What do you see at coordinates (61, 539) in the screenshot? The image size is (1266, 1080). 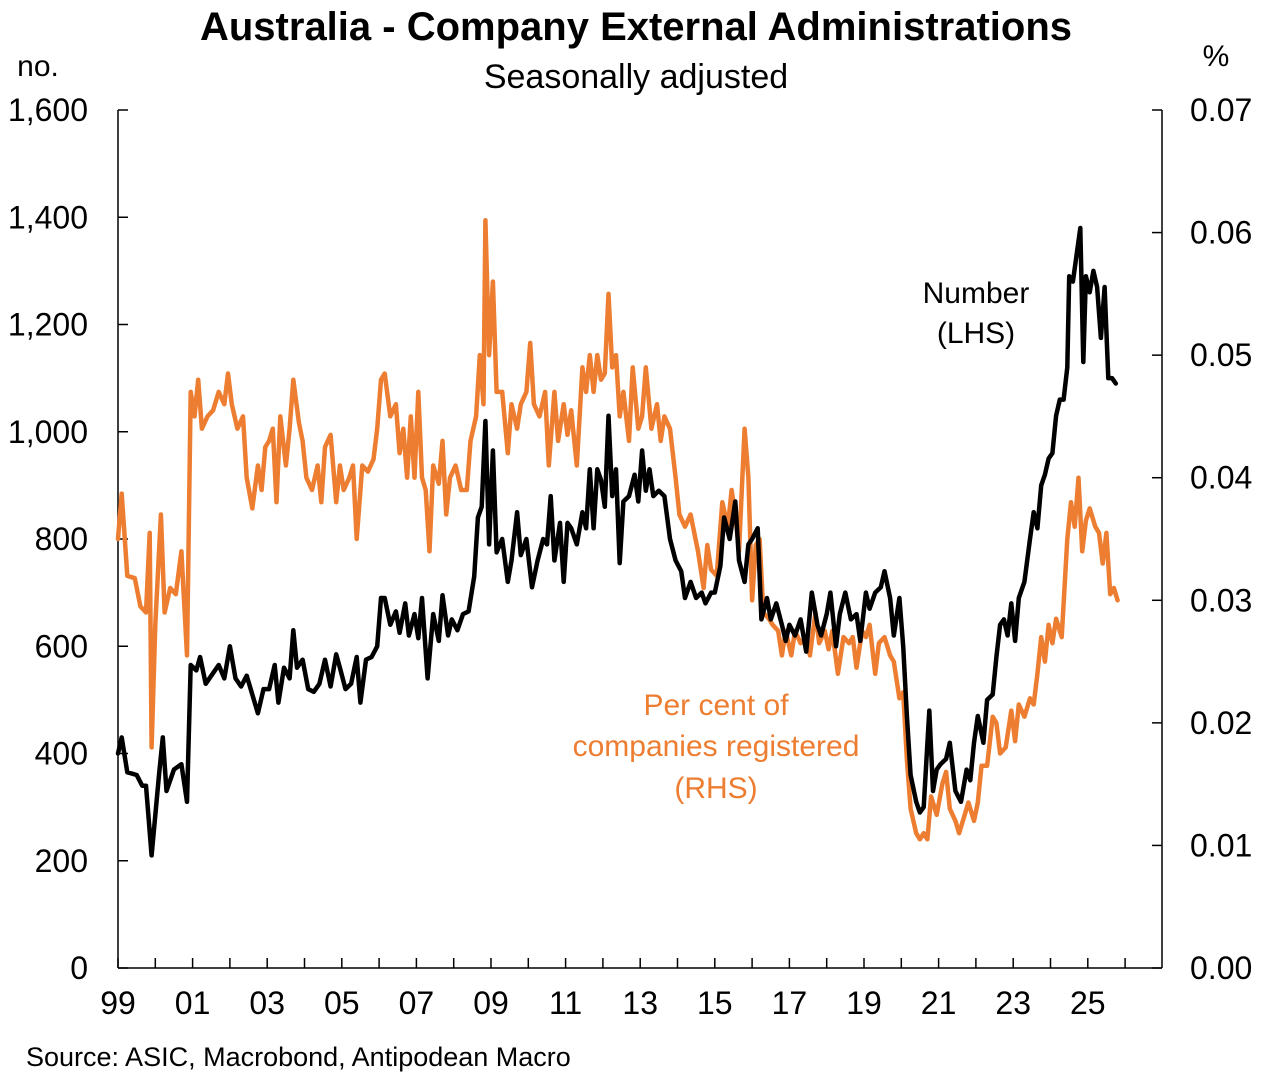 I see `left-tick-label: 800` at bounding box center [61, 539].